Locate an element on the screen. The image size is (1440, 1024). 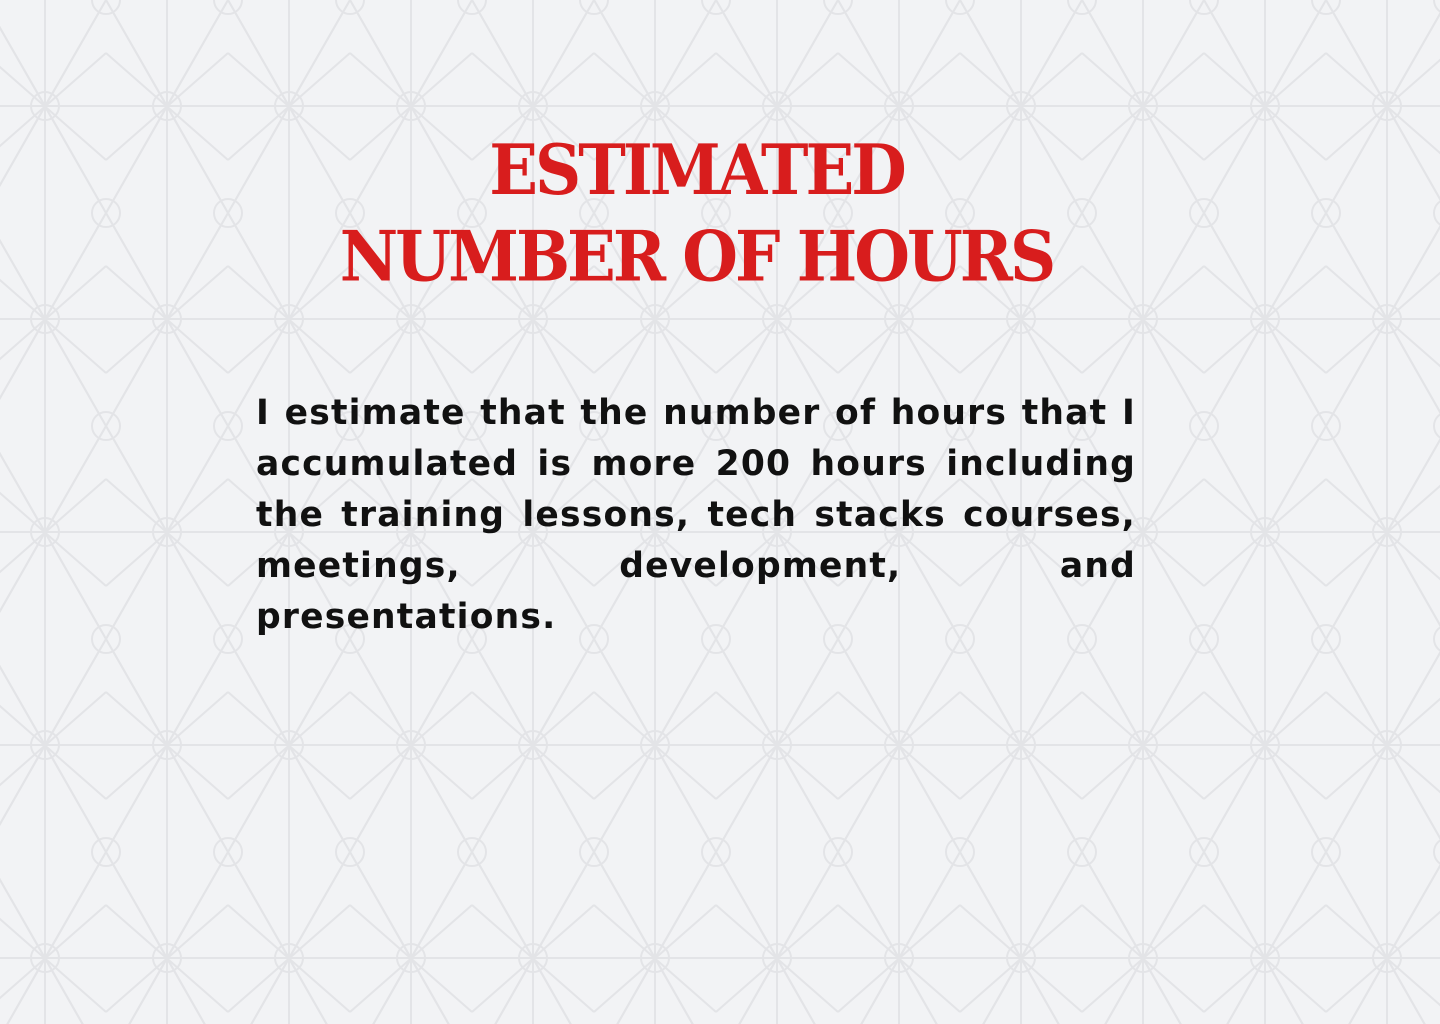
title-line-1: ESTIMATED is located at coordinates (697, 171).